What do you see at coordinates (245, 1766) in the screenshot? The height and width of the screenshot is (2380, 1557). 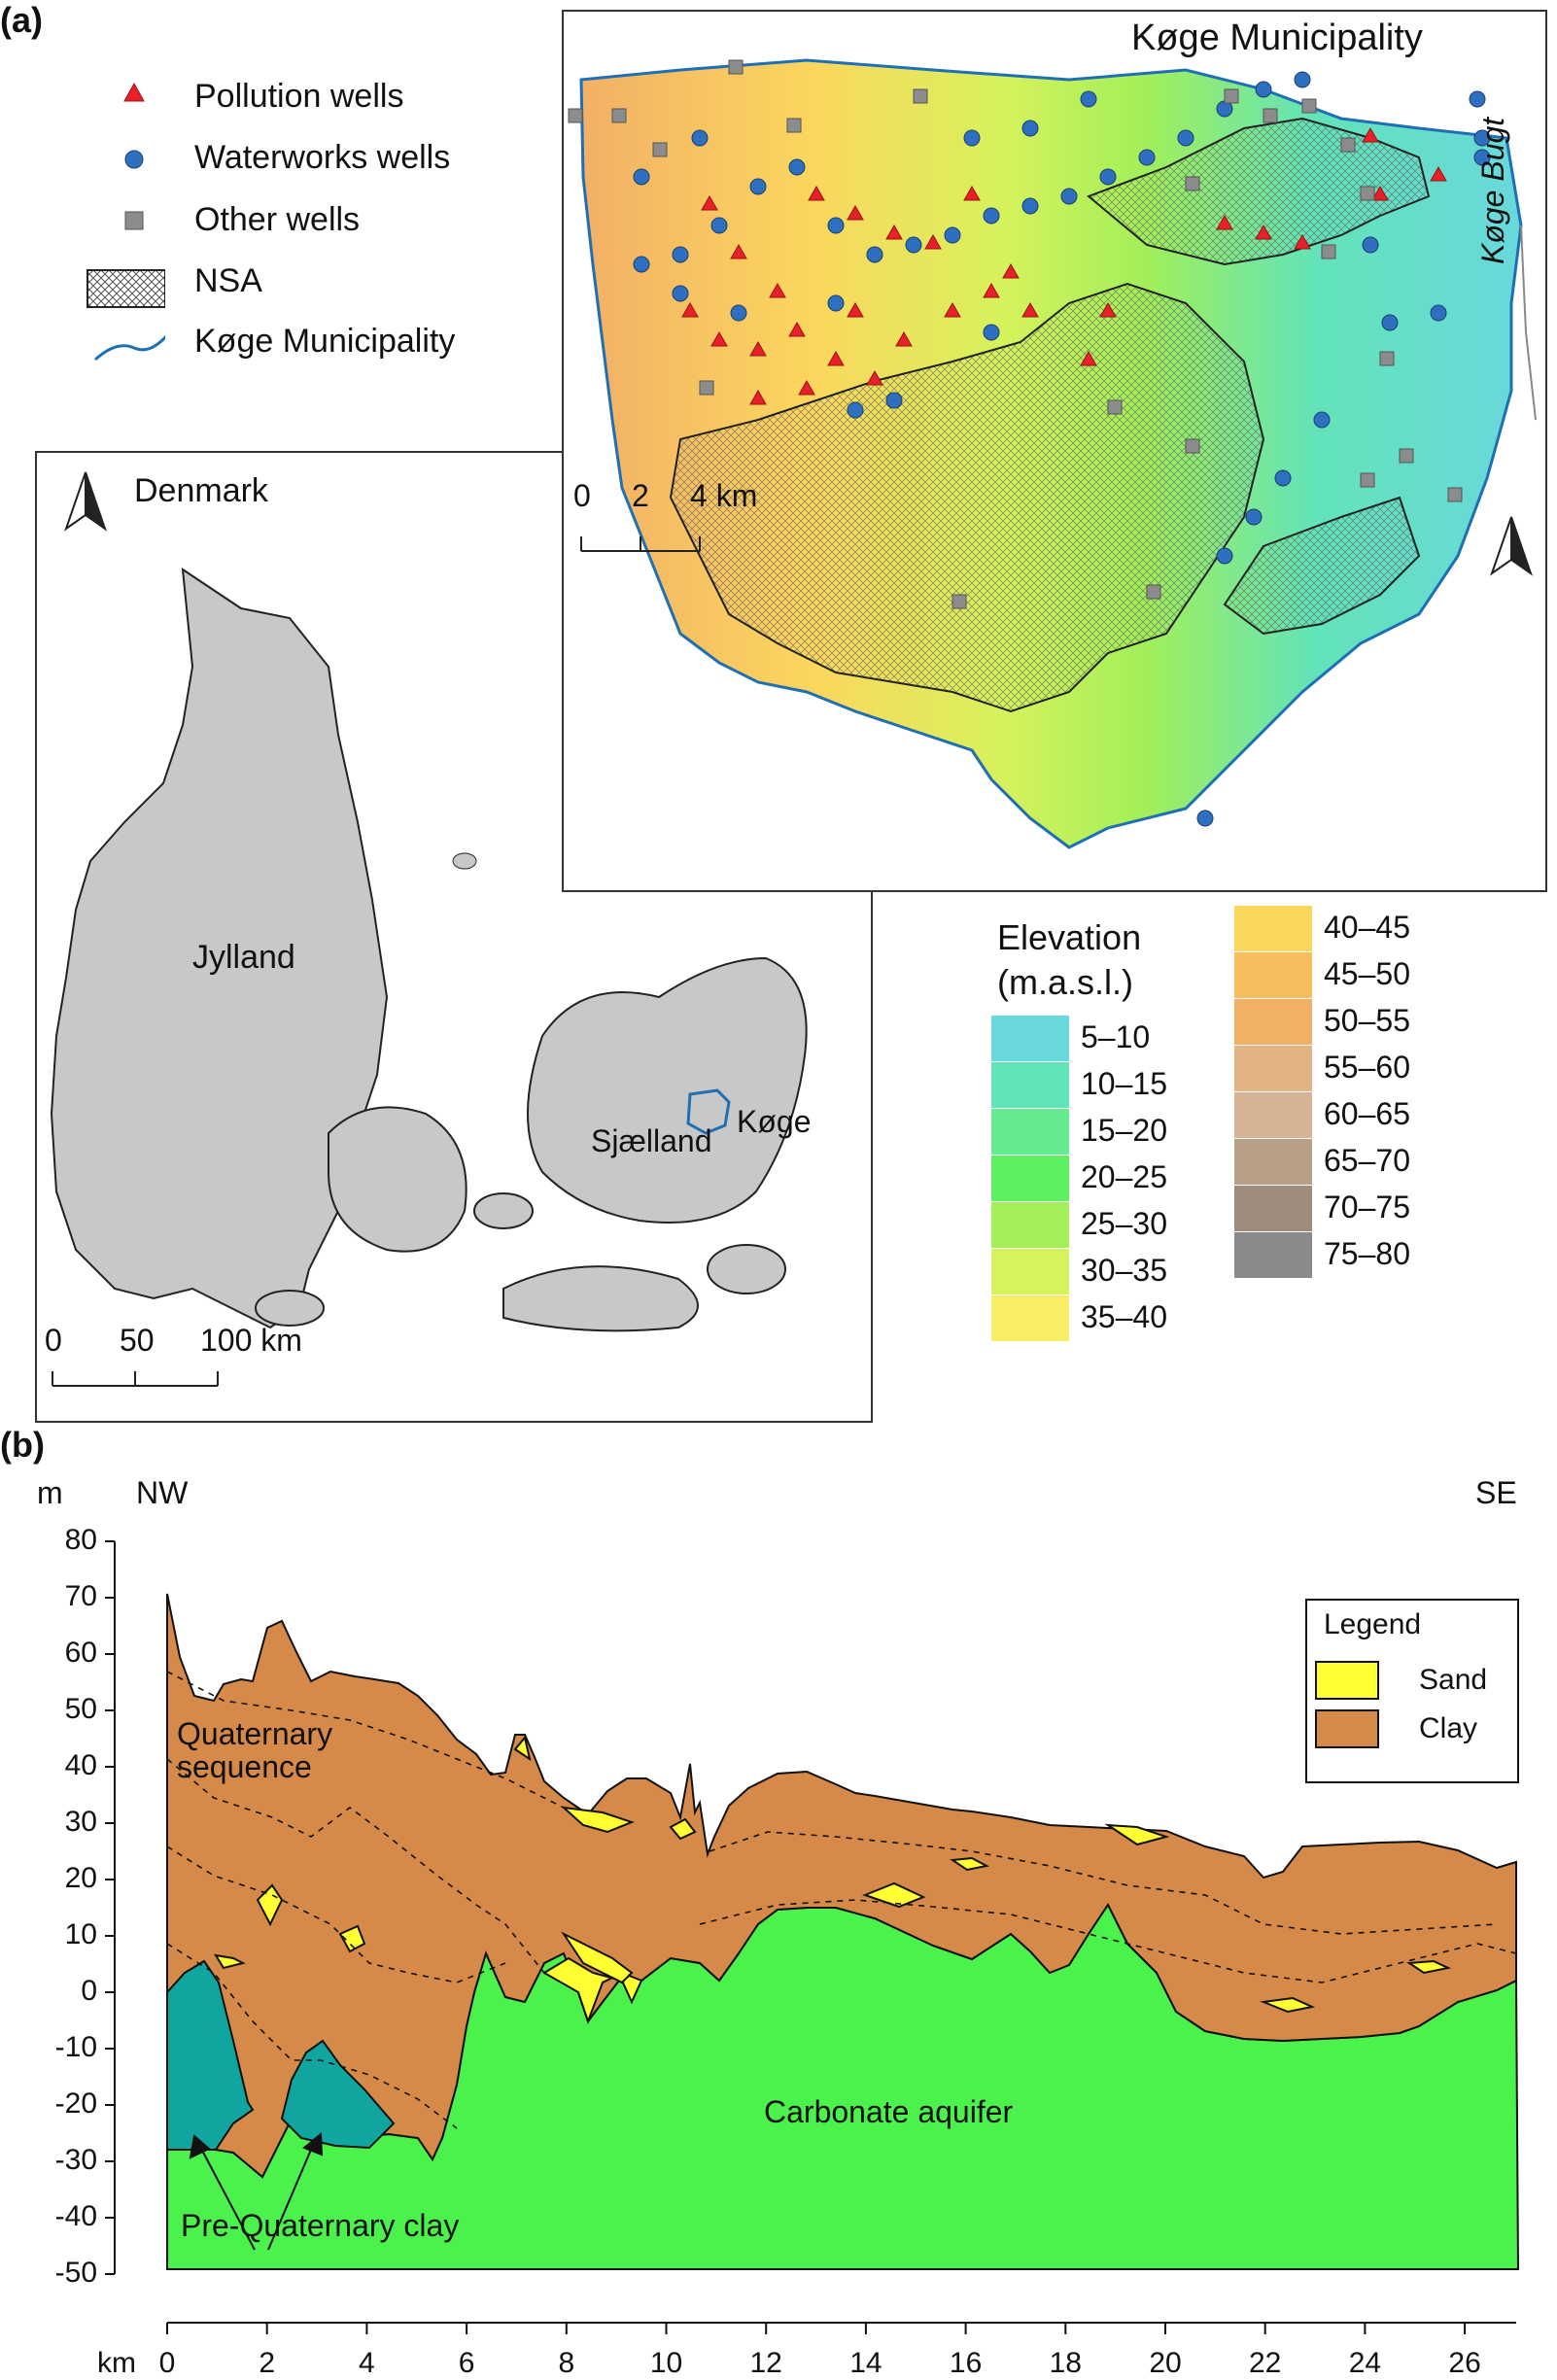 I see `quaternary-label-2: sequence` at bounding box center [245, 1766].